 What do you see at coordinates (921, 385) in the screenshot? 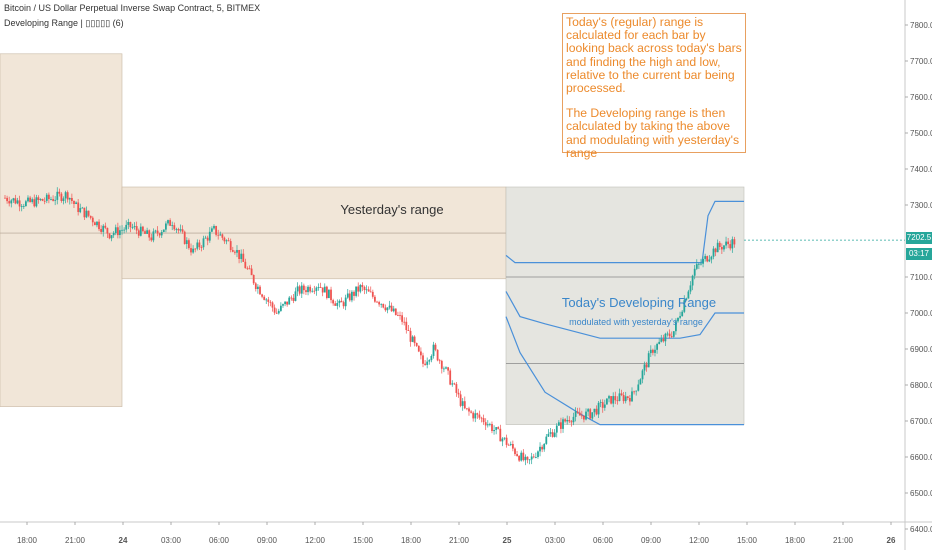
I see `price-tick-label-9: 6800.0` at bounding box center [921, 385].